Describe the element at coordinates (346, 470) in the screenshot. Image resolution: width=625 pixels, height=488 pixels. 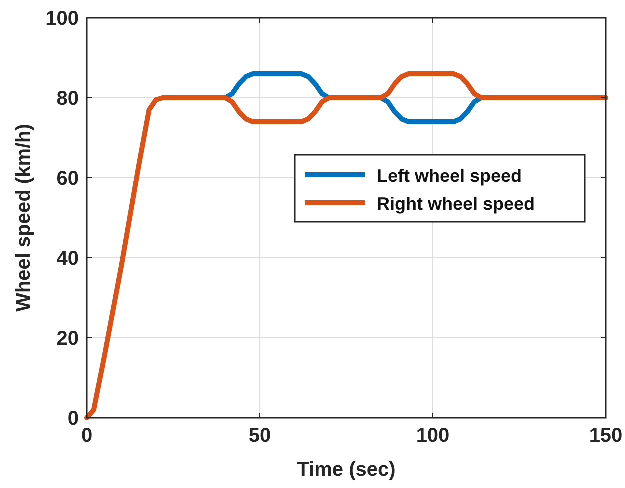
I see `x-axis-title: Time (sec)` at that location.